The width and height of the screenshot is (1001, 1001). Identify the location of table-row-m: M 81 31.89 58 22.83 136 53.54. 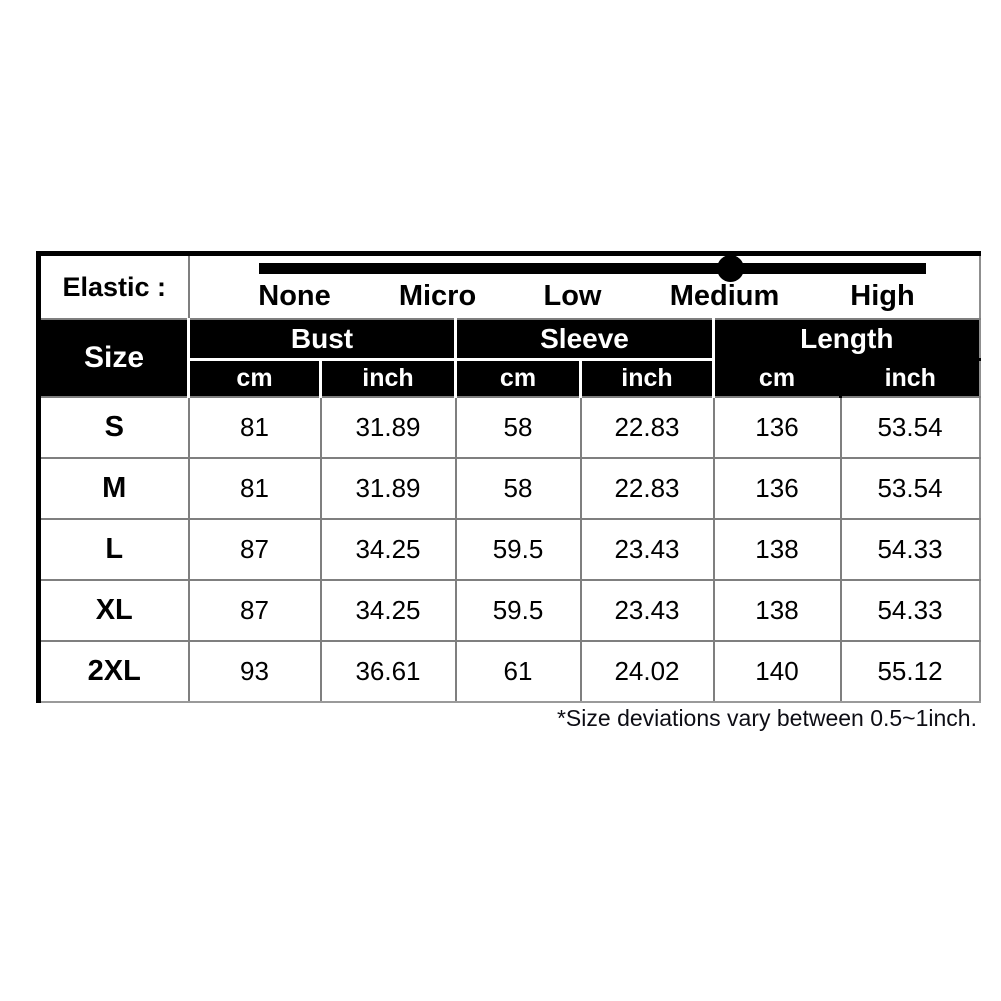
(508, 488).